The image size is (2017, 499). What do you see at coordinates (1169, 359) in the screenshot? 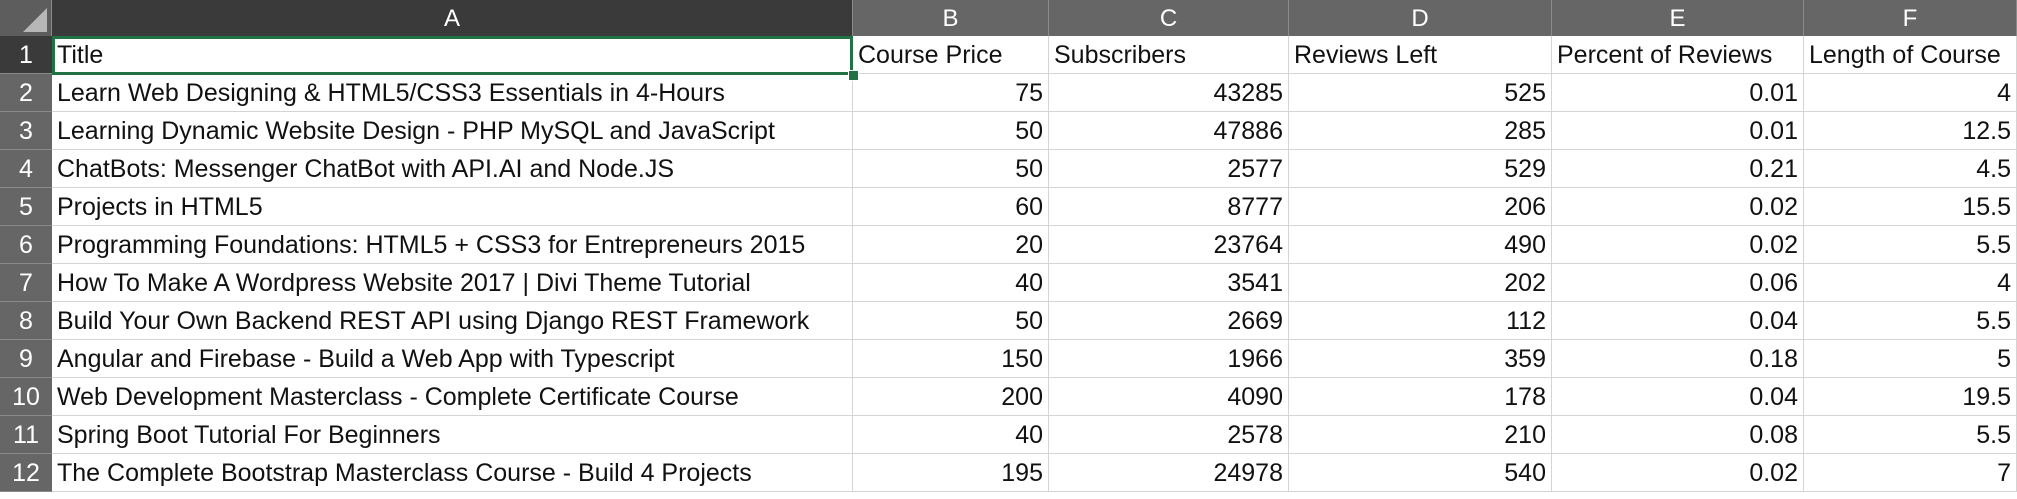
I see `cell-c9: 1966` at bounding box center [1169, 359].